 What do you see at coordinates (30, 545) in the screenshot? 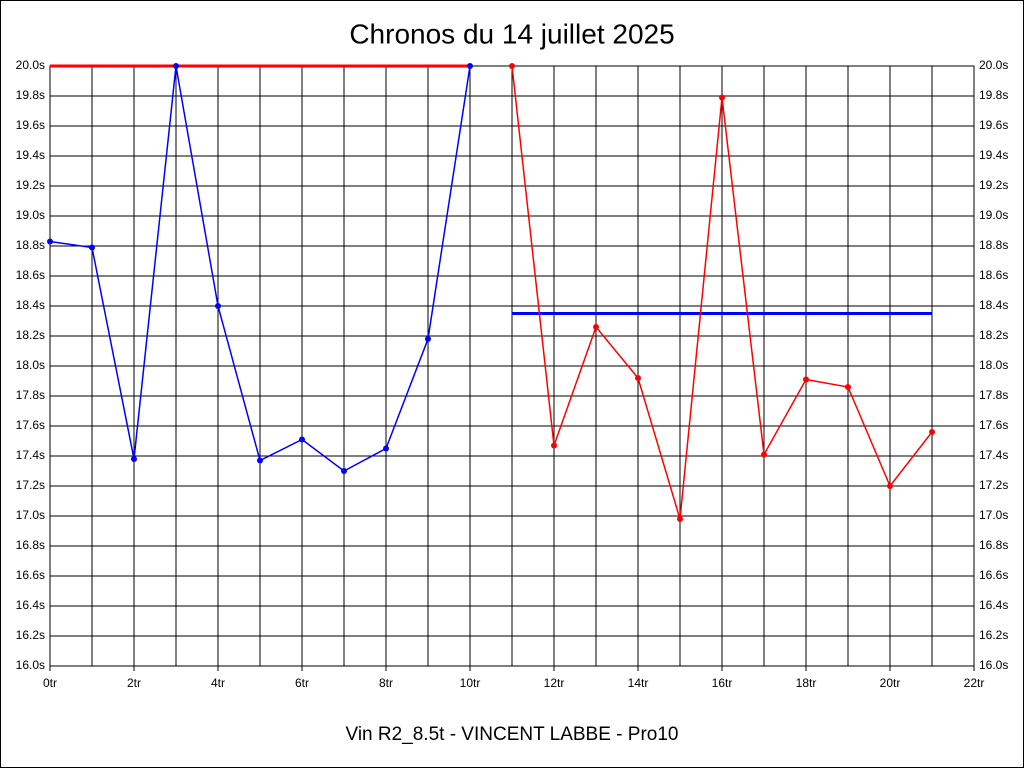
I see `y-tick-label: 16.8s` at bounding box center [30, 545].